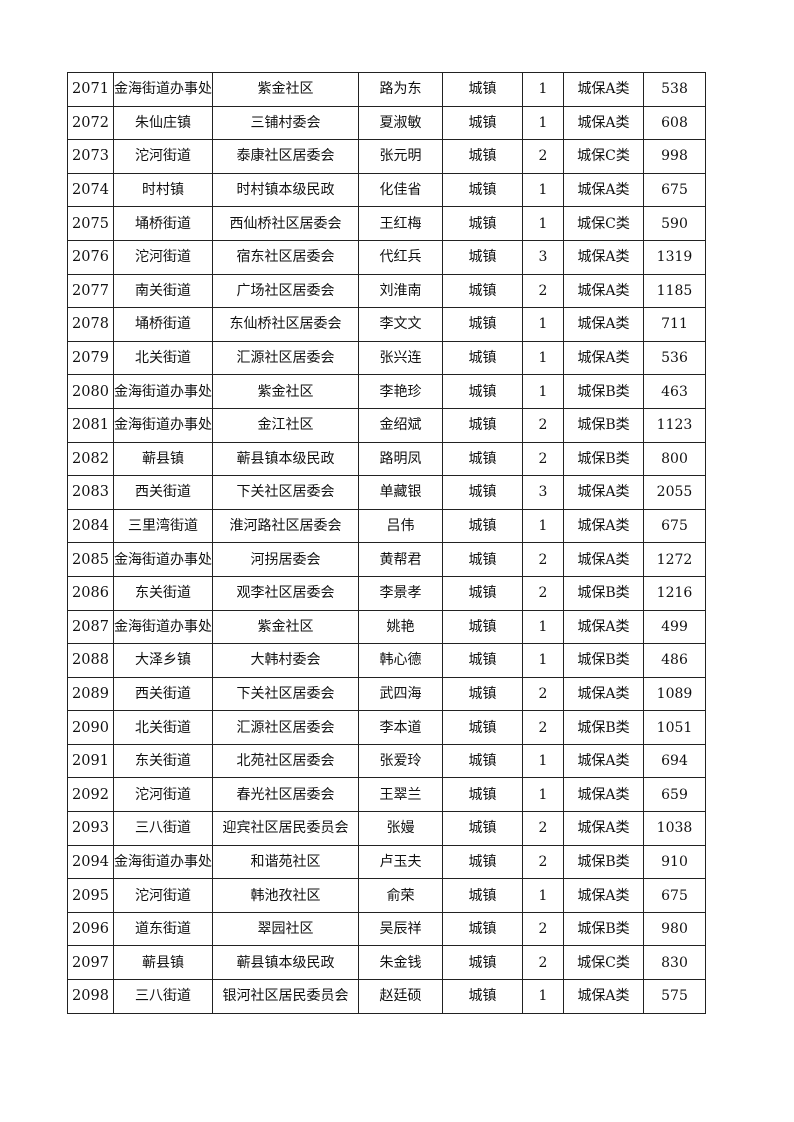  I want to click on amount-cell: 1123, so click(674, 425).